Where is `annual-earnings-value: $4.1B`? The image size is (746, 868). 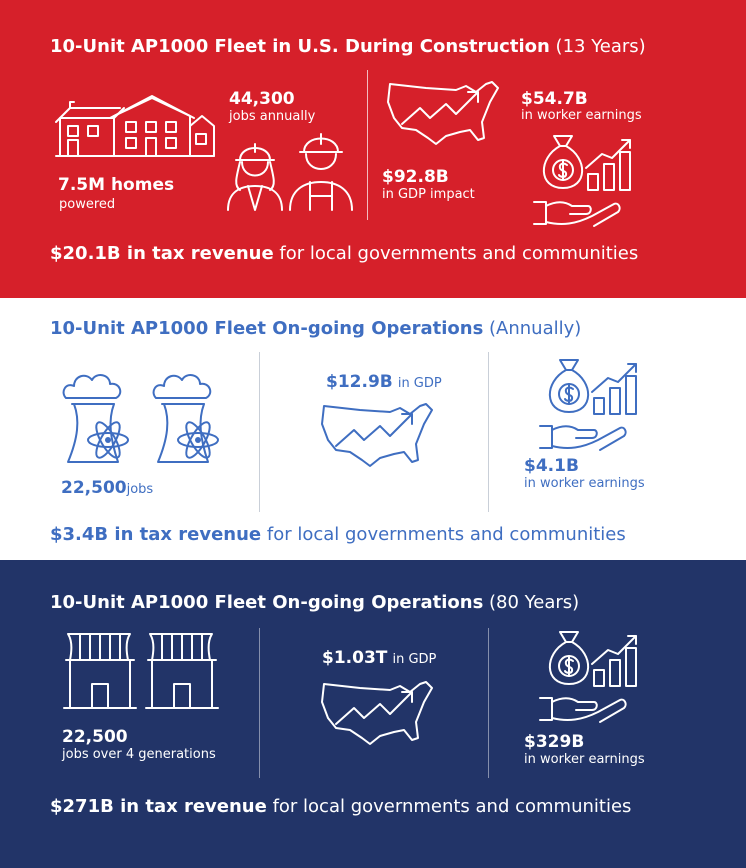
annual-earnings-value: $4.1B is located at coordinates (551, 466).